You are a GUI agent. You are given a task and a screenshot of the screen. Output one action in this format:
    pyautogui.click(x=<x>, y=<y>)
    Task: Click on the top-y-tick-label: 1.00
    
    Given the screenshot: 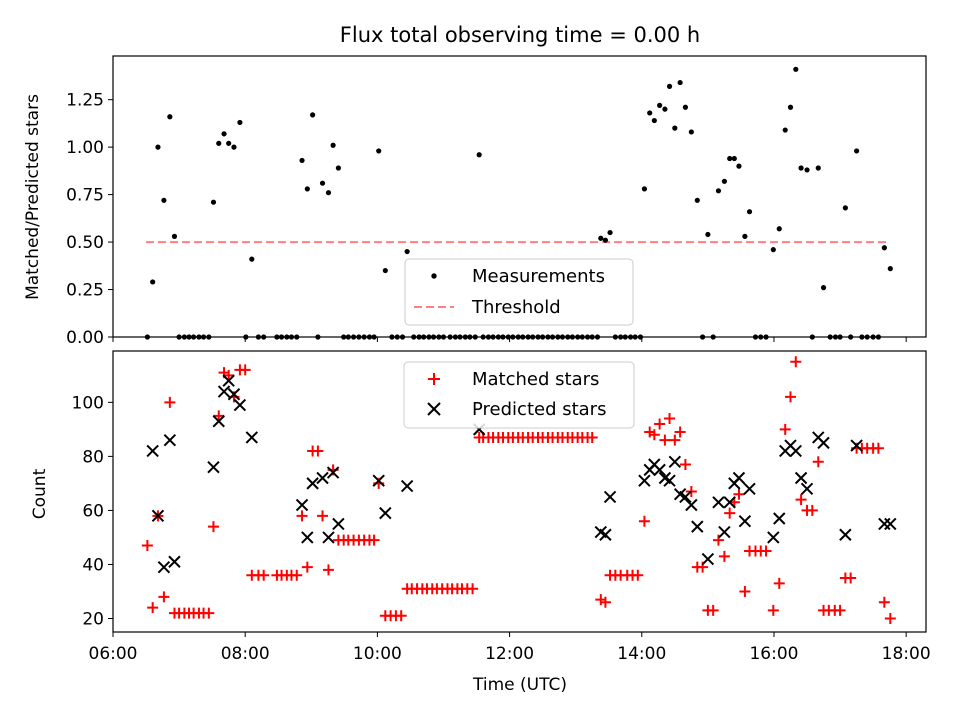 What is the action you would take?
    pyautogui.click(x=85, y=148)
    